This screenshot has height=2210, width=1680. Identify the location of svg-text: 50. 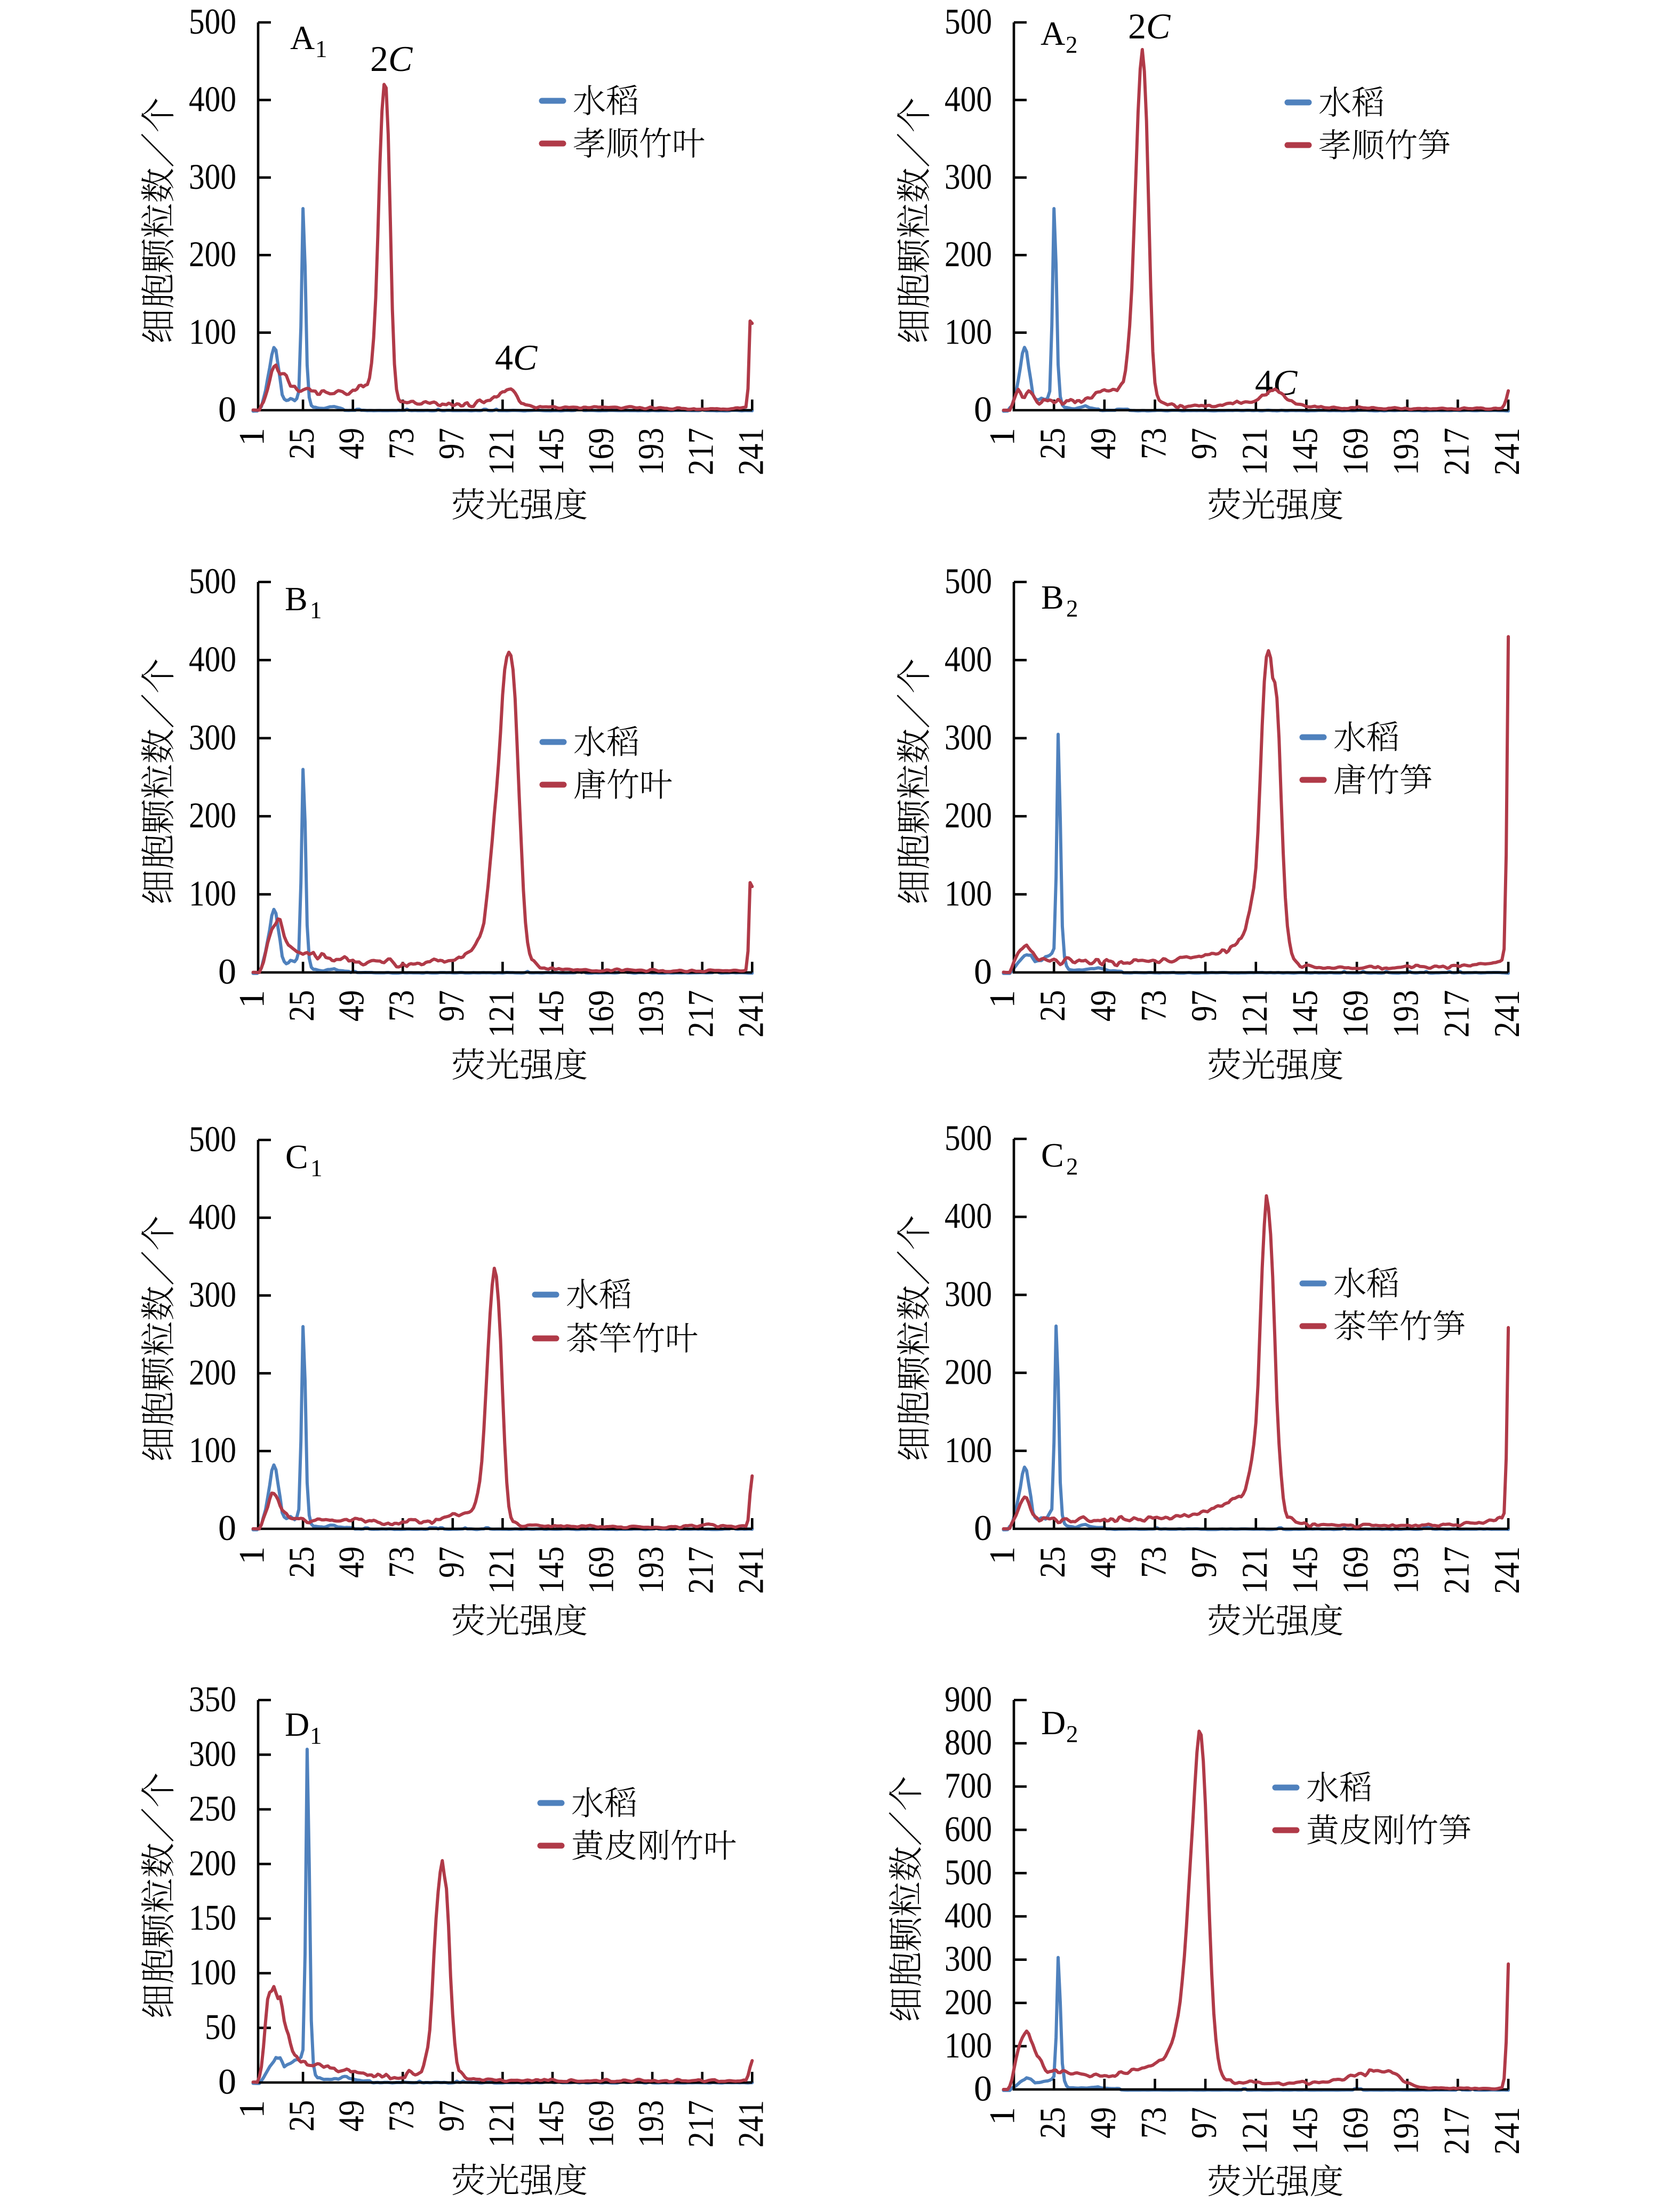
(220, 2027).